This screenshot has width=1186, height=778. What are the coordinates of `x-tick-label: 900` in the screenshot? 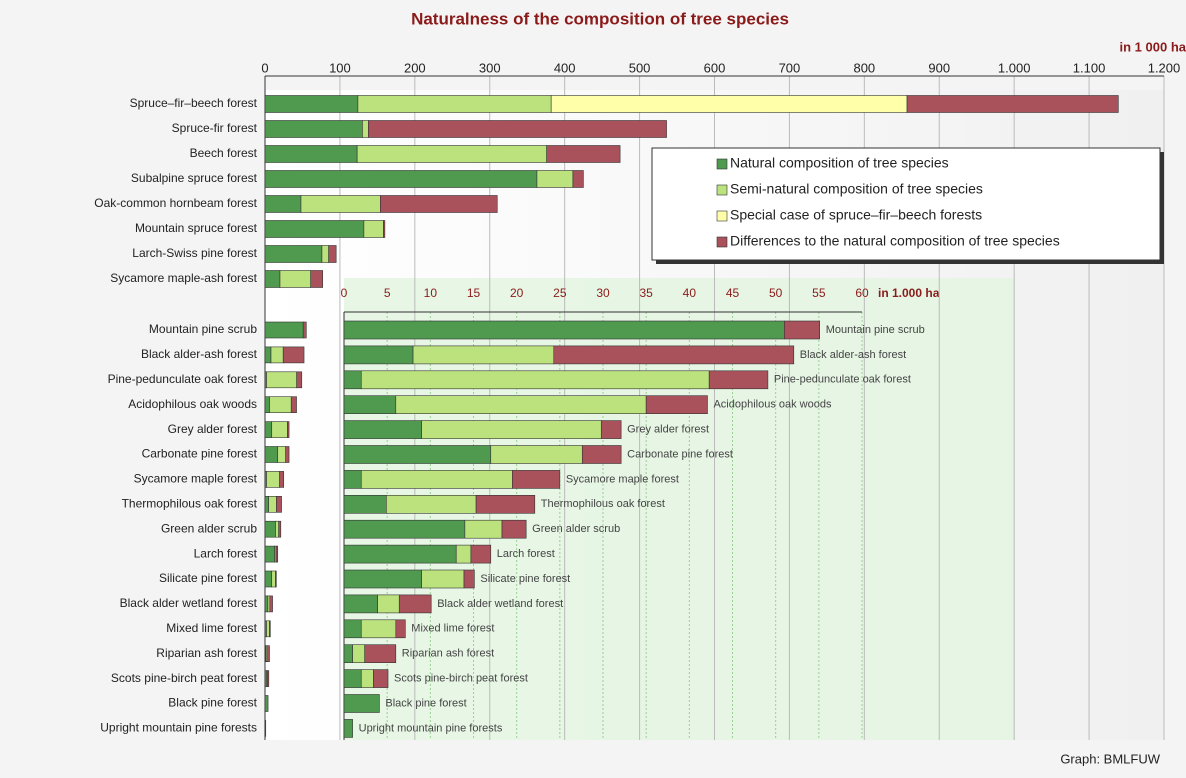 It's located at (939, 67).